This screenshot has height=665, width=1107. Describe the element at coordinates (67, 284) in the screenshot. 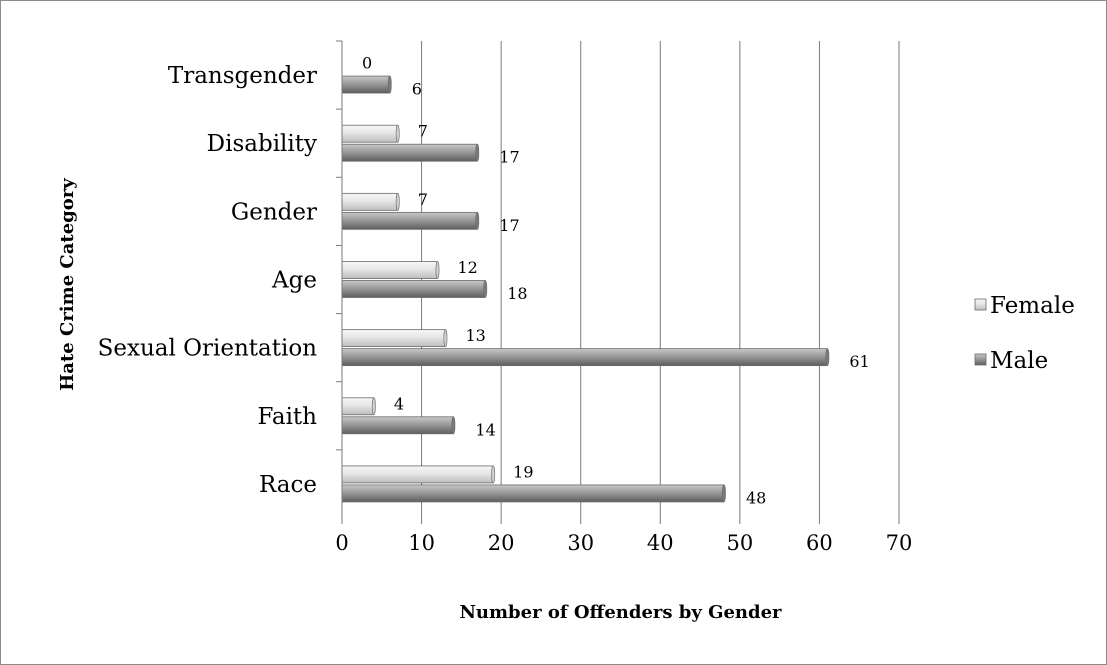

I see `y-axis-title: Hate Crime Category` at that location.